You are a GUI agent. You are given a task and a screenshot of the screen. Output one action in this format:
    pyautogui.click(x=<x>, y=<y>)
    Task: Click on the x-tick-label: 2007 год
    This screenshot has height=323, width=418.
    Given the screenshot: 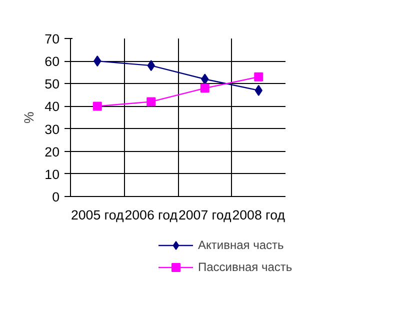 What is the action you would take?
    pyautogui.click(x=205, y=215)
    